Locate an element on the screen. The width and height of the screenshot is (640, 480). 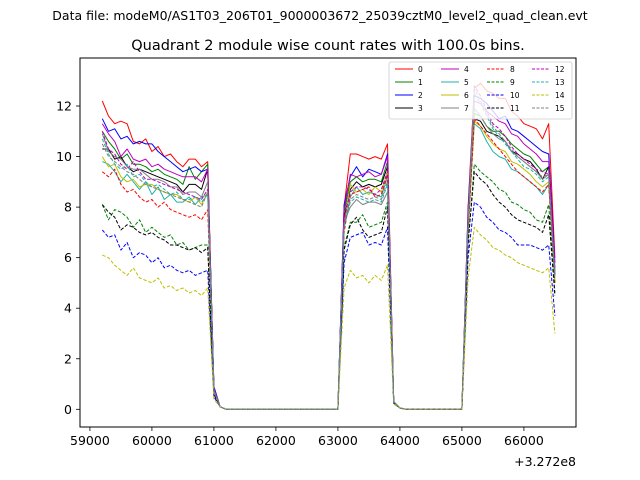
legend-label-15: 15 is located at coordinates (560, 108).